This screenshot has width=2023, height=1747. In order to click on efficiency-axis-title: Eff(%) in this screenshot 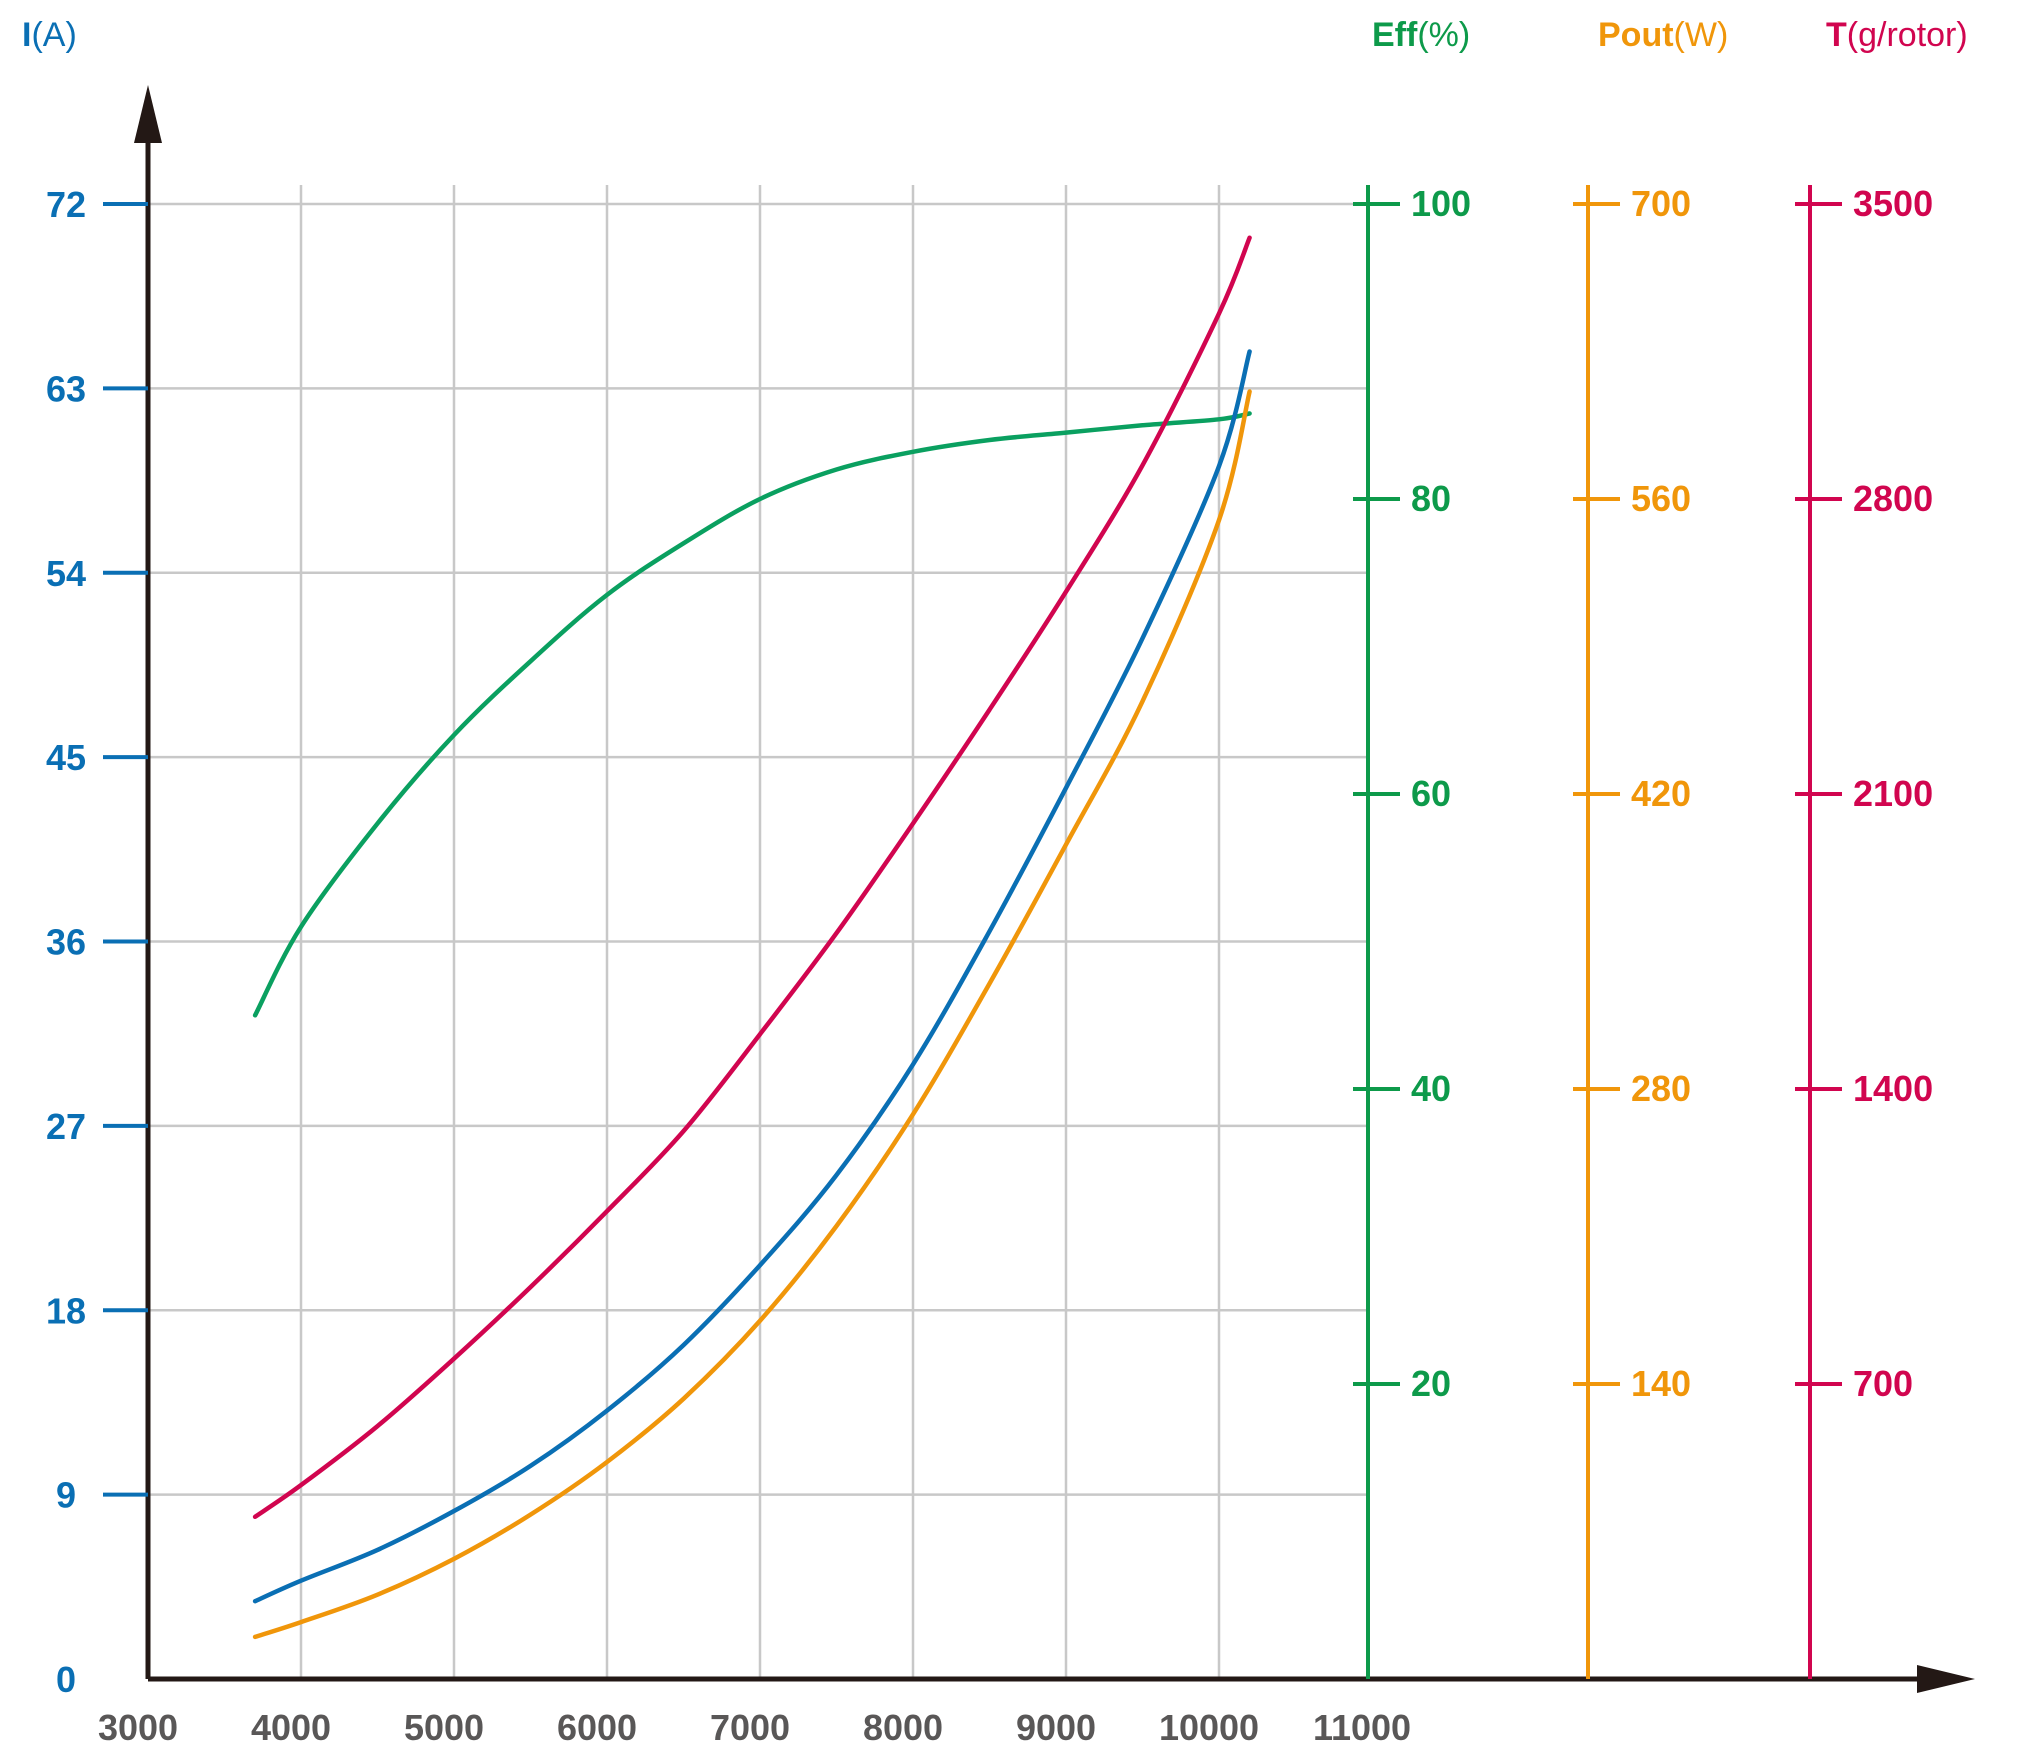, I will do `click(1421, 35)`.